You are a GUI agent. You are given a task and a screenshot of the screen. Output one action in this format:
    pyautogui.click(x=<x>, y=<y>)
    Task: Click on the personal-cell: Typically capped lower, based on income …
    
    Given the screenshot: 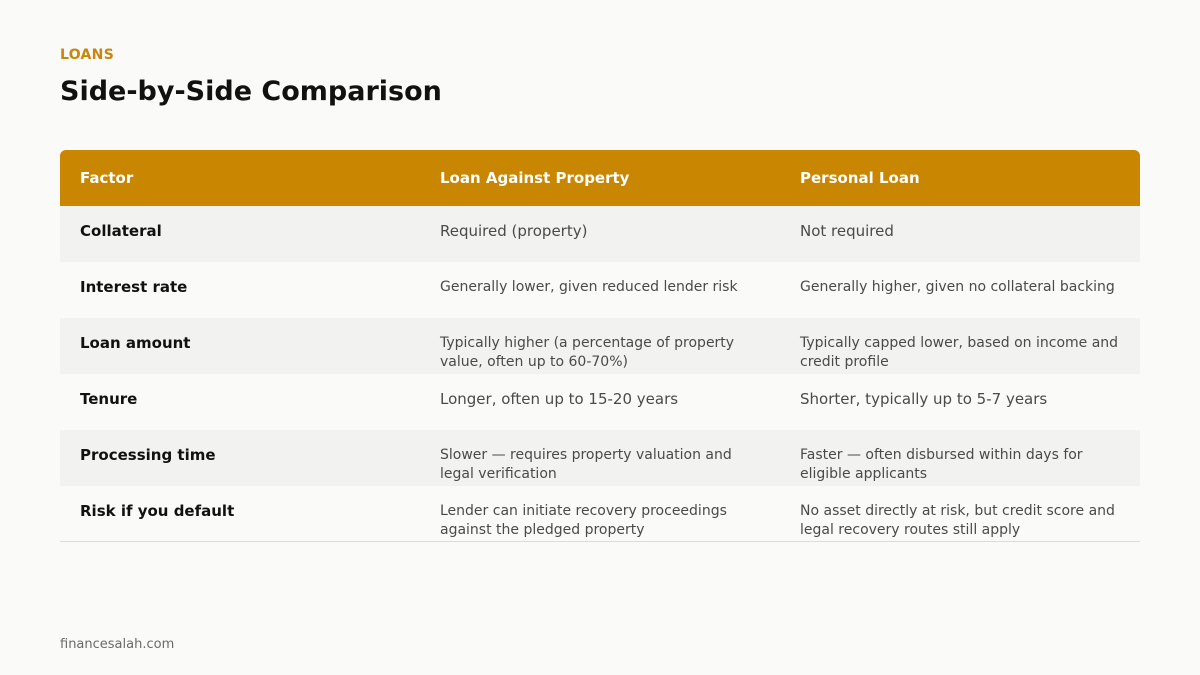 What is the action you would take?
    pyautogui.click(x=959, y=352)
    